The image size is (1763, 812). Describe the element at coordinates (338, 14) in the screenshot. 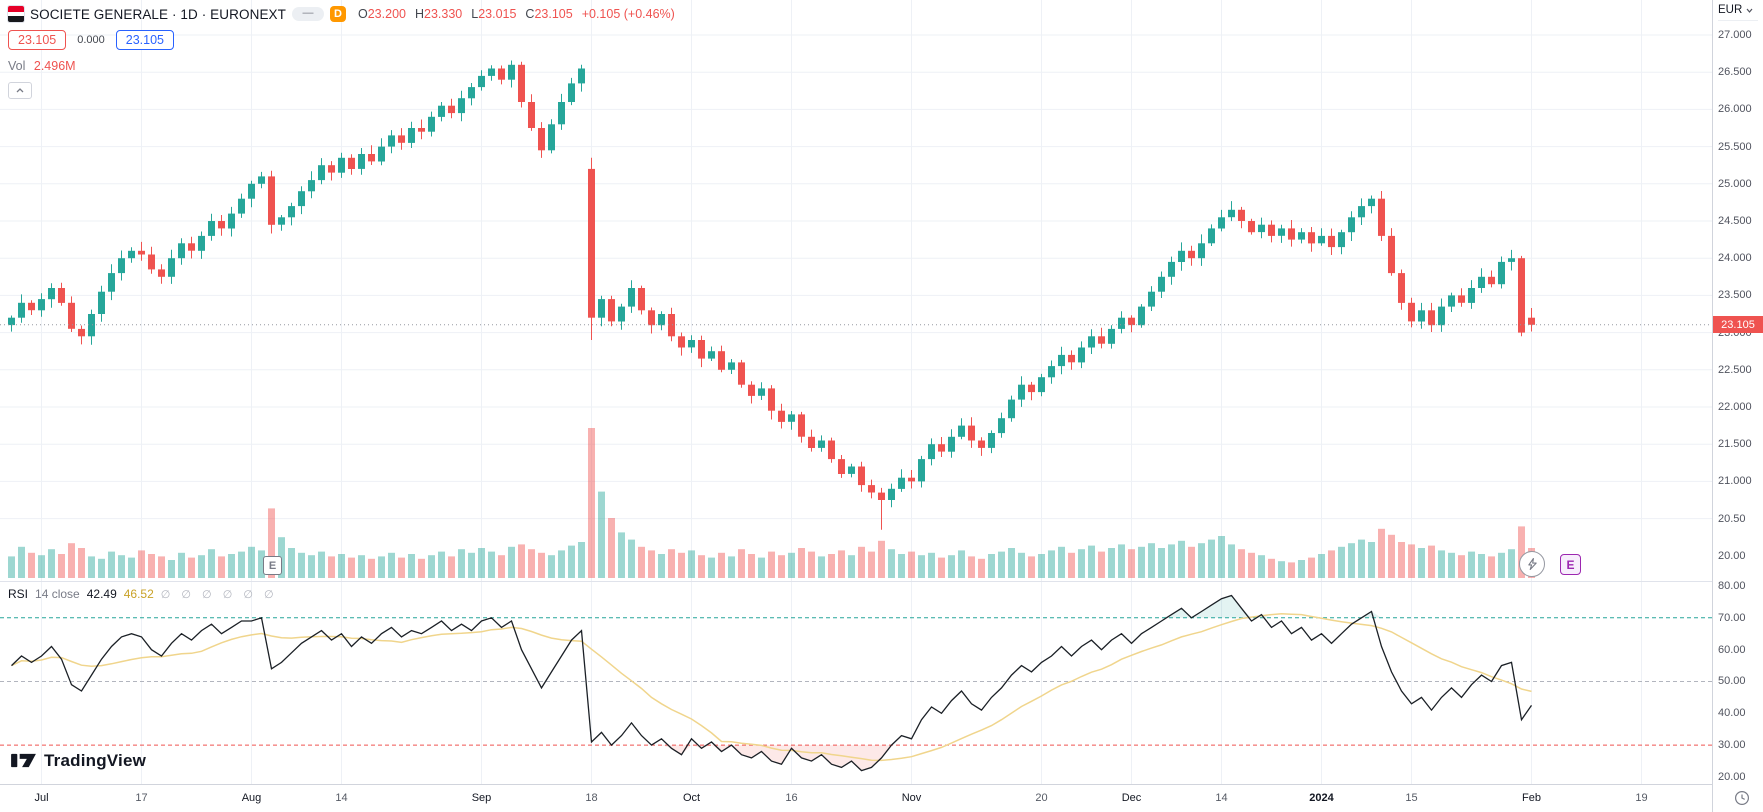

I see `interval-badge: D` at that location.